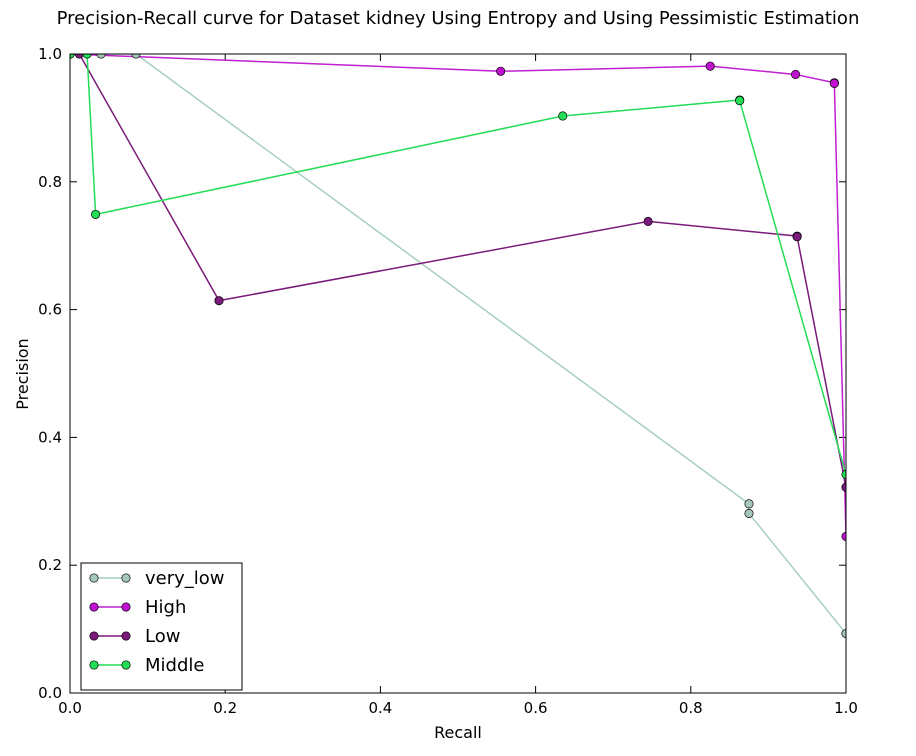  What do you see at coordinates (22, 373) in the screenshot?
I see `y-axis-label: Precision` at bounding box center [22, 373].